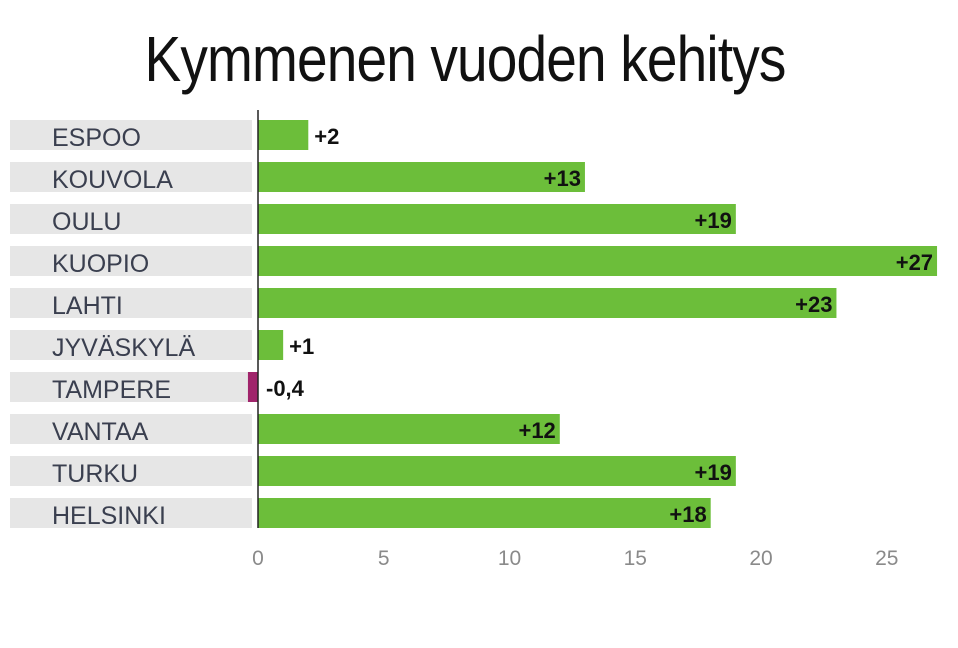  I want to click on category-label-helsinki: HELSINKI, so click(109, 516).